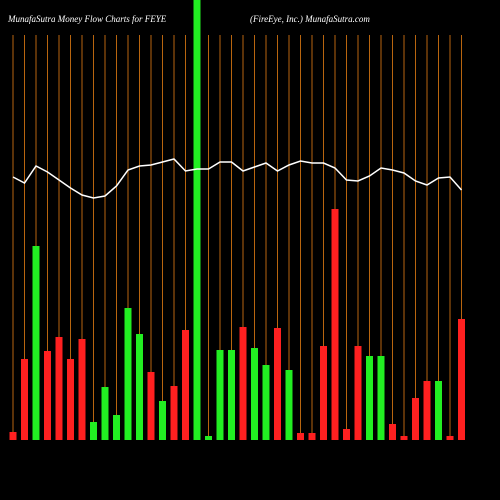  Describe the element at coordinates (310, 19) in the screenshot. I see `chart-subtitle: (FireEye, Inc.) MunafaSutra.com` at that location.